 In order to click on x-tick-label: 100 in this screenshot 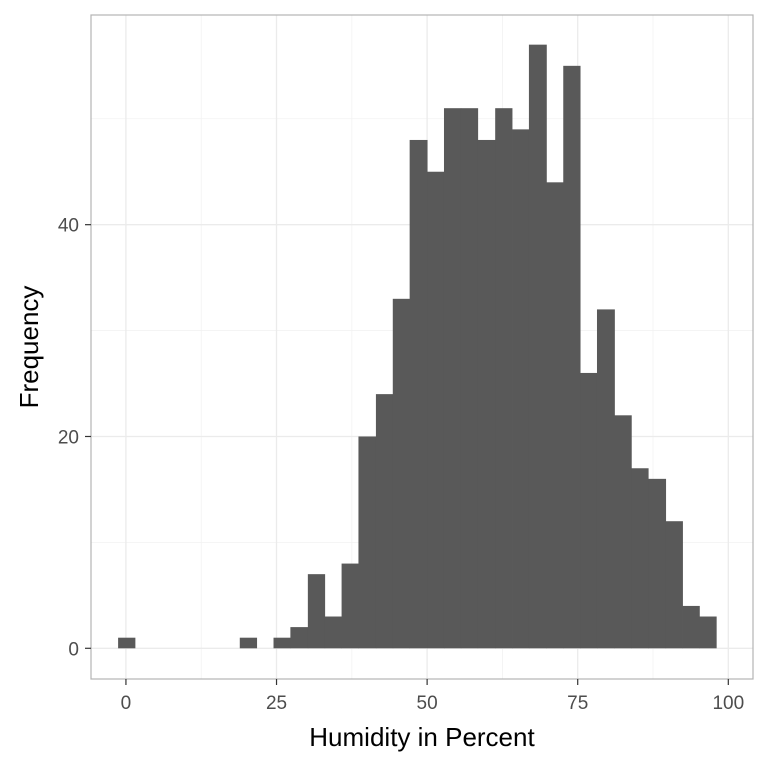, I will do `click(728, 703)`.